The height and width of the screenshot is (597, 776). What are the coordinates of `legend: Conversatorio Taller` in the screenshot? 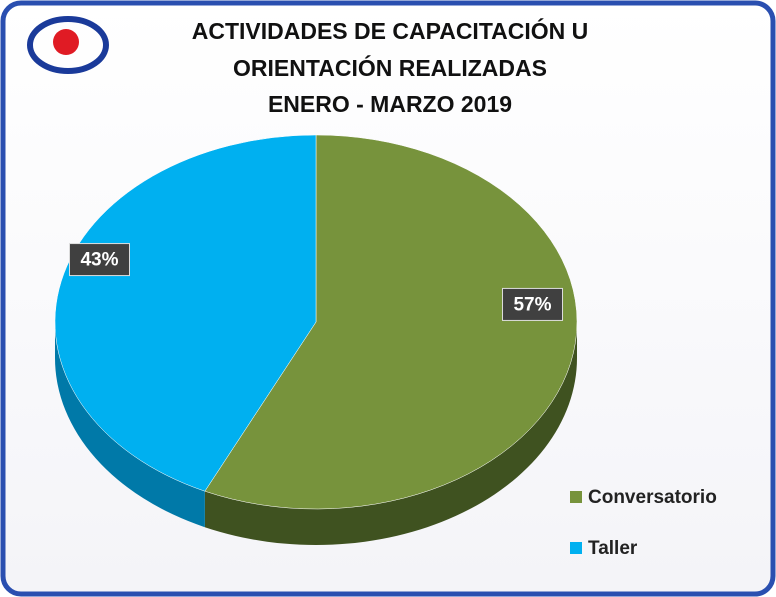 It's located at (643, 523).